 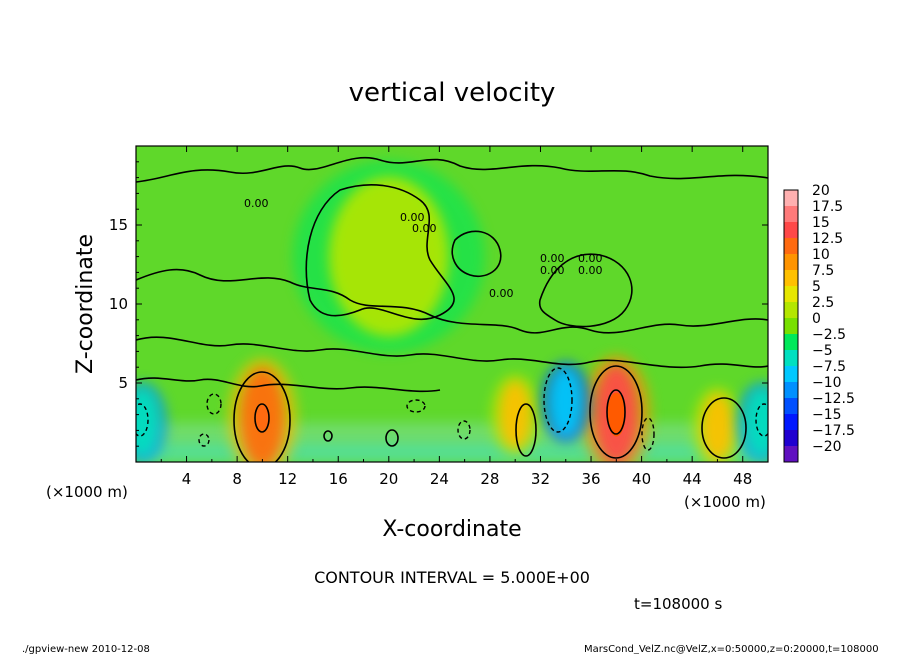 I want to click on x-tick-label: 4, so click(x=187, y=479).